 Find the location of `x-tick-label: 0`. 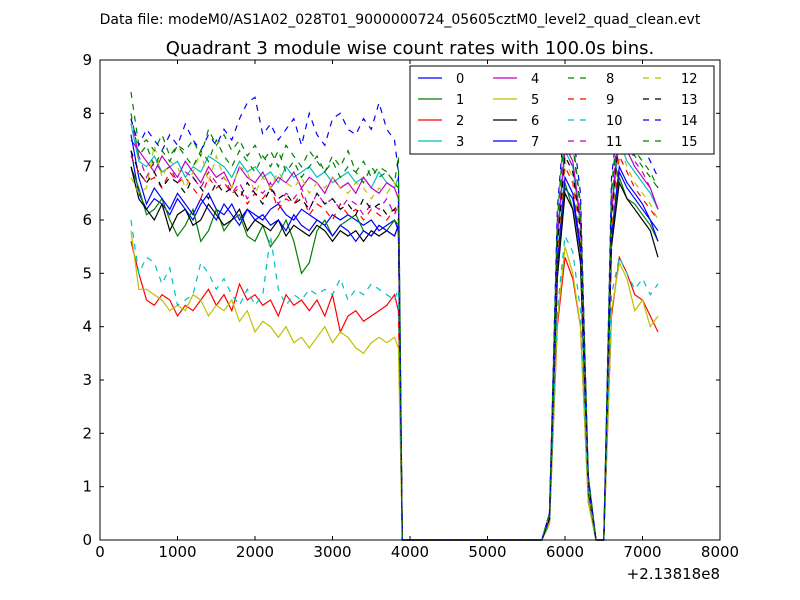

x-tick-label: 0 is located at coordinates (100, 552).